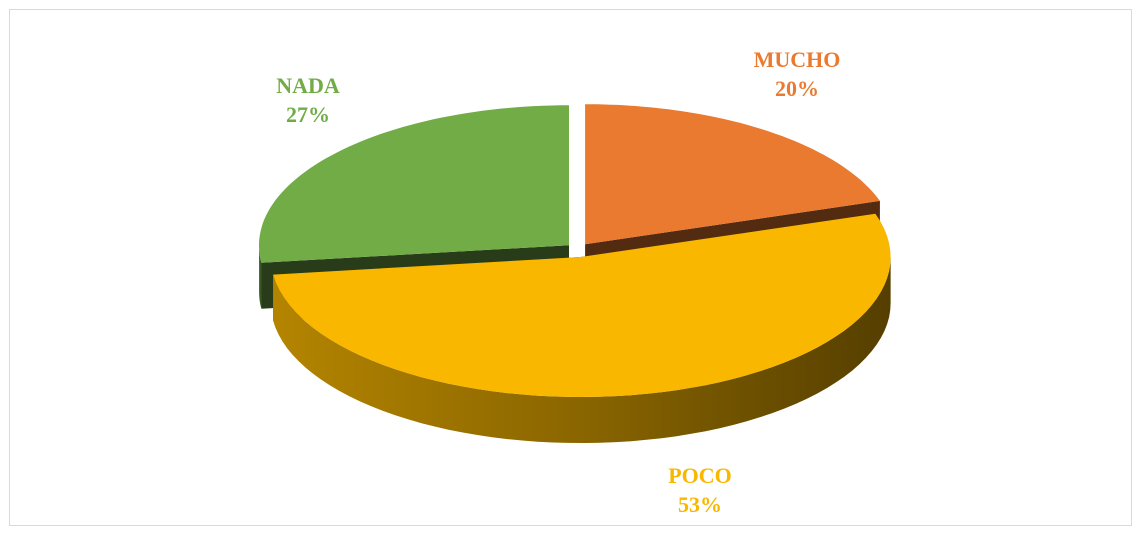 This screenshot has width=1141, height=535. I want to click on value-label: 20%, so click(797, 88).